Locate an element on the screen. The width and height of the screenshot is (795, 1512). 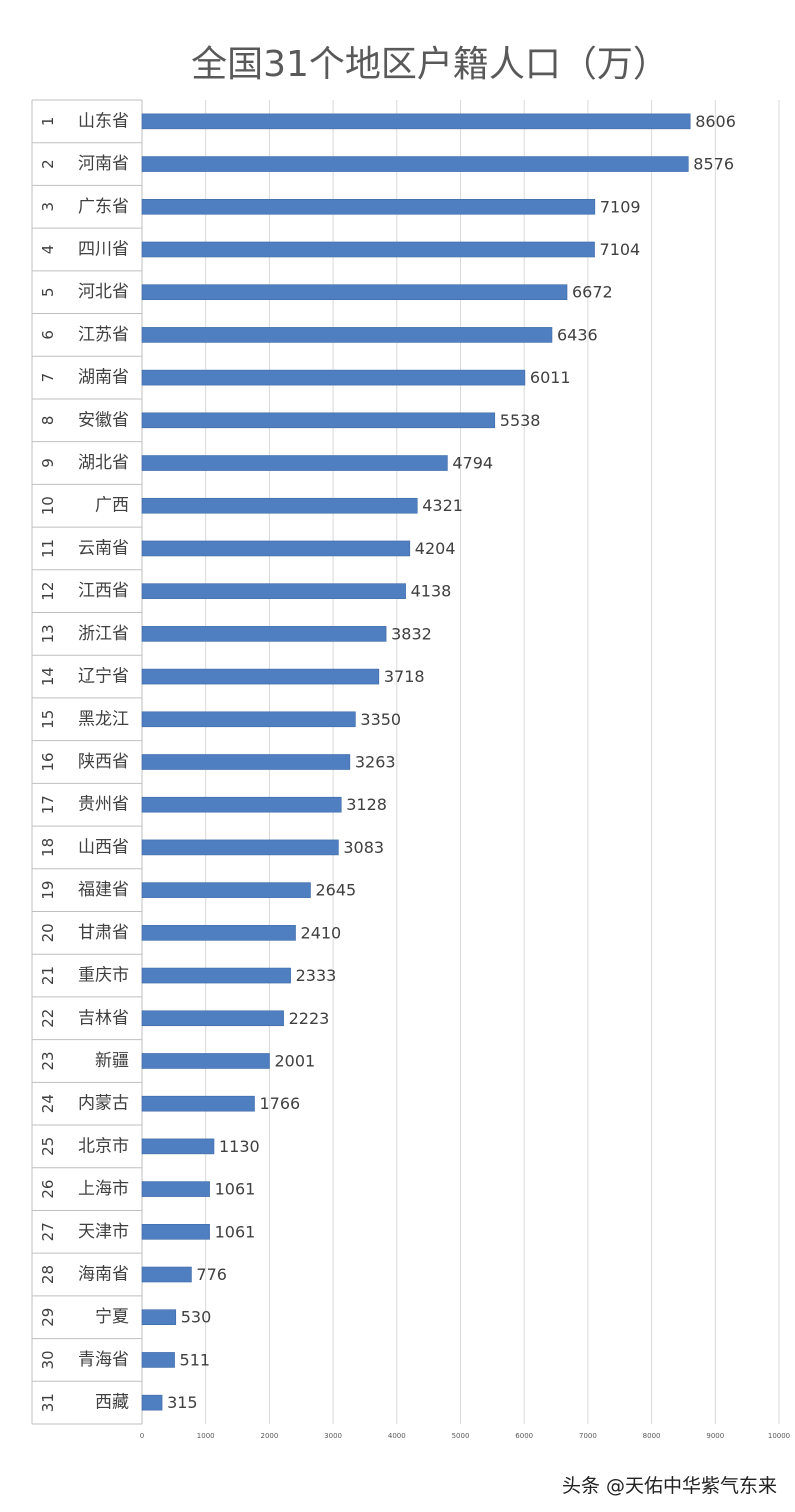
category-name-label: 重庆市 is located at coordinates (103, 976).